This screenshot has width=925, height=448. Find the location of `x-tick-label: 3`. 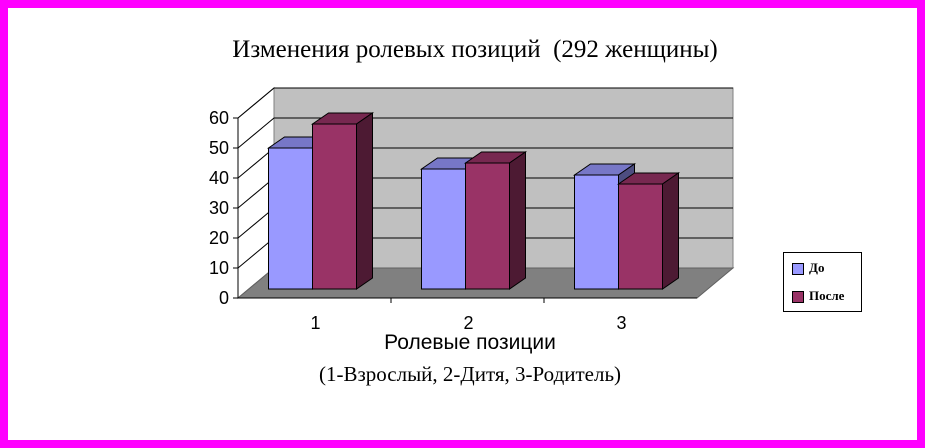

x-tick-label: 3 is located at coordinates (621, 323).